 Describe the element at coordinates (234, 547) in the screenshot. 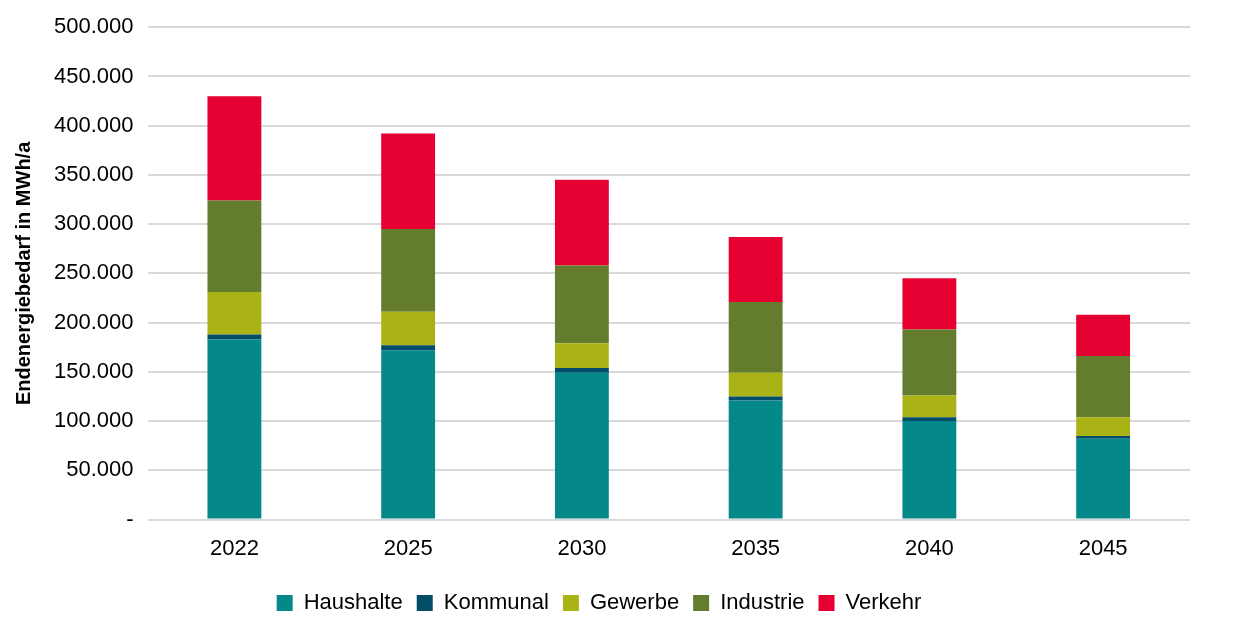

I see `x-tick-label: 2022` at that location.